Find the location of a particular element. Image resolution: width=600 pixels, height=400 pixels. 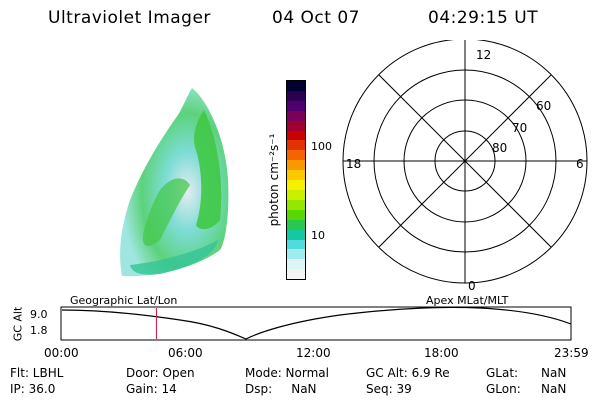

colorbar-unit-label: photon cm⁻²s⁻¹ is located at coordinates (274, 180).